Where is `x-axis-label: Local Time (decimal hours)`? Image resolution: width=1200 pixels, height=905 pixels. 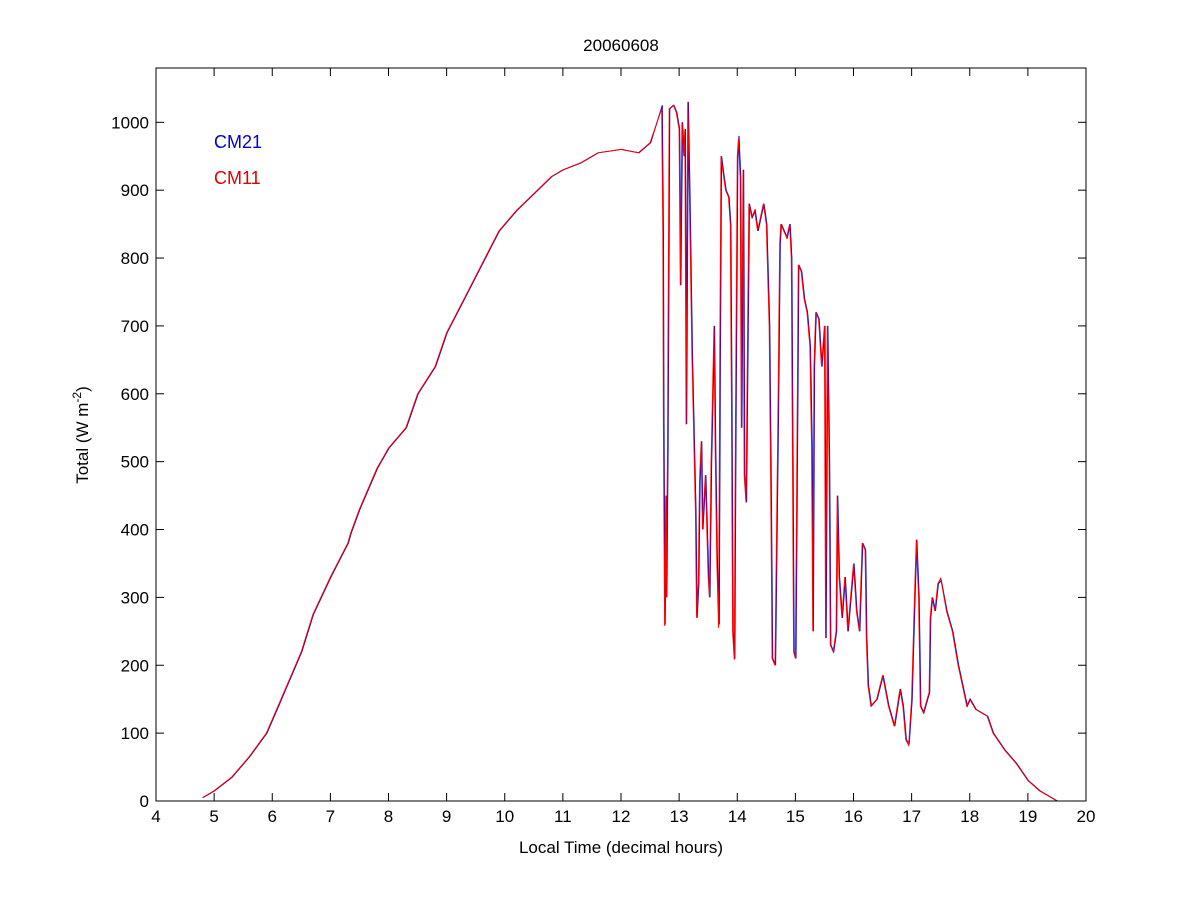
x-axis-label: Local Time (decimal hours) is located at coordinates (621, 847).